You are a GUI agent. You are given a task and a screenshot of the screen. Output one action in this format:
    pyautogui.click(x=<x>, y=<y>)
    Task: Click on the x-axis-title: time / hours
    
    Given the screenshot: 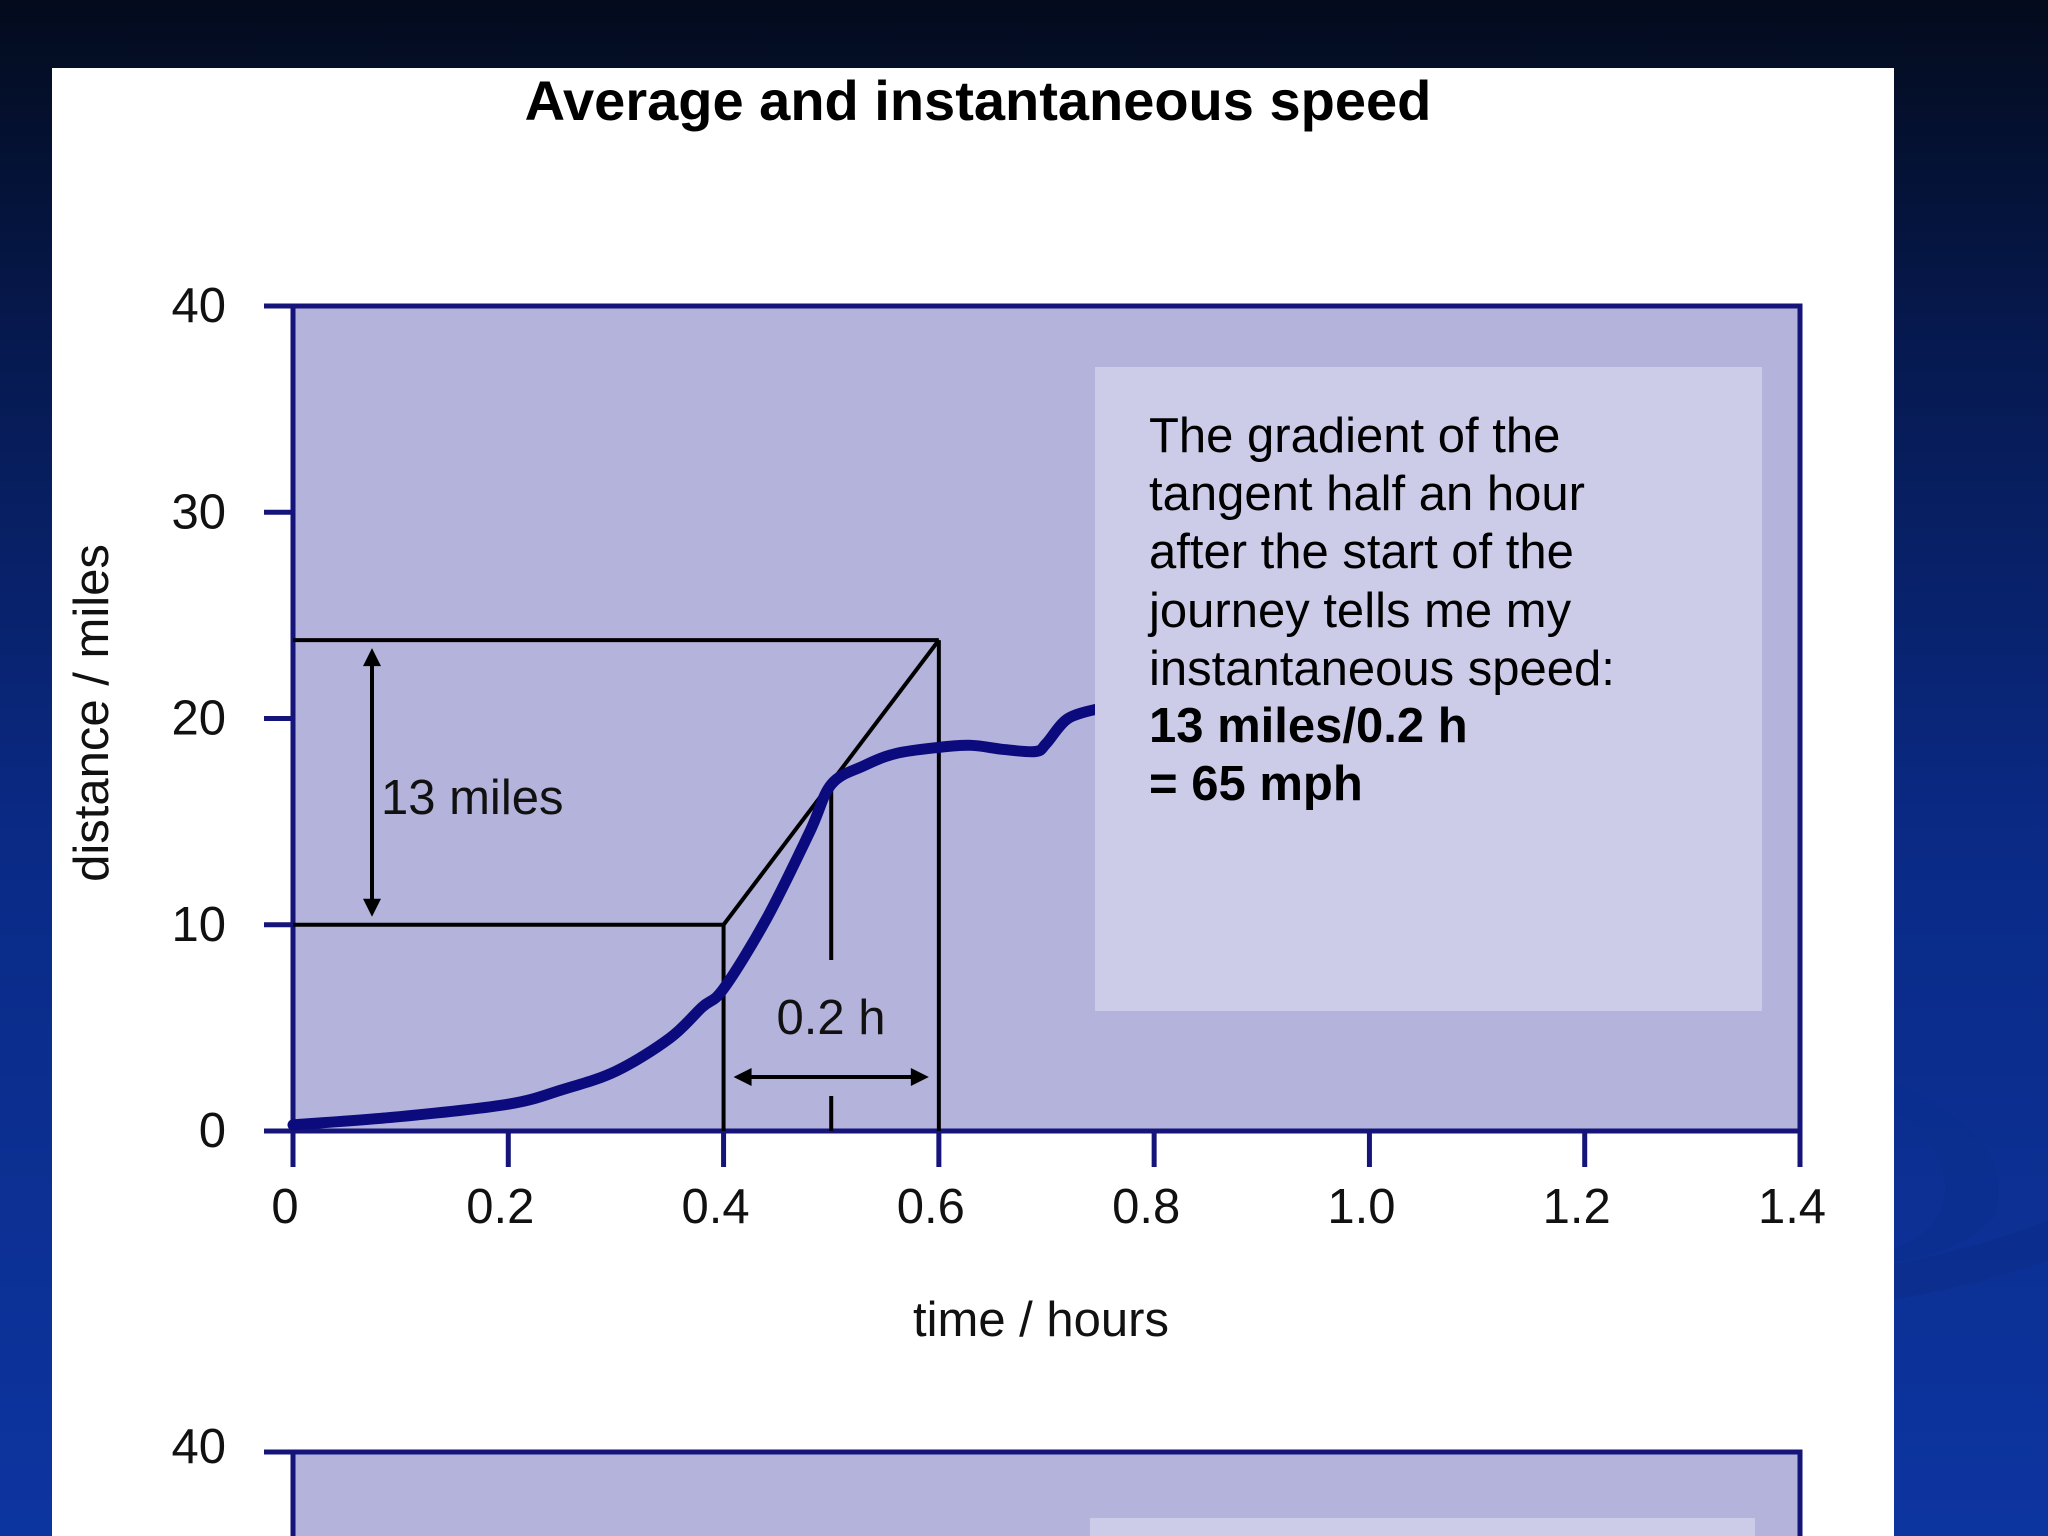 What is the action you would take?
    pyautogui.click(x=1041, y=1320)
    